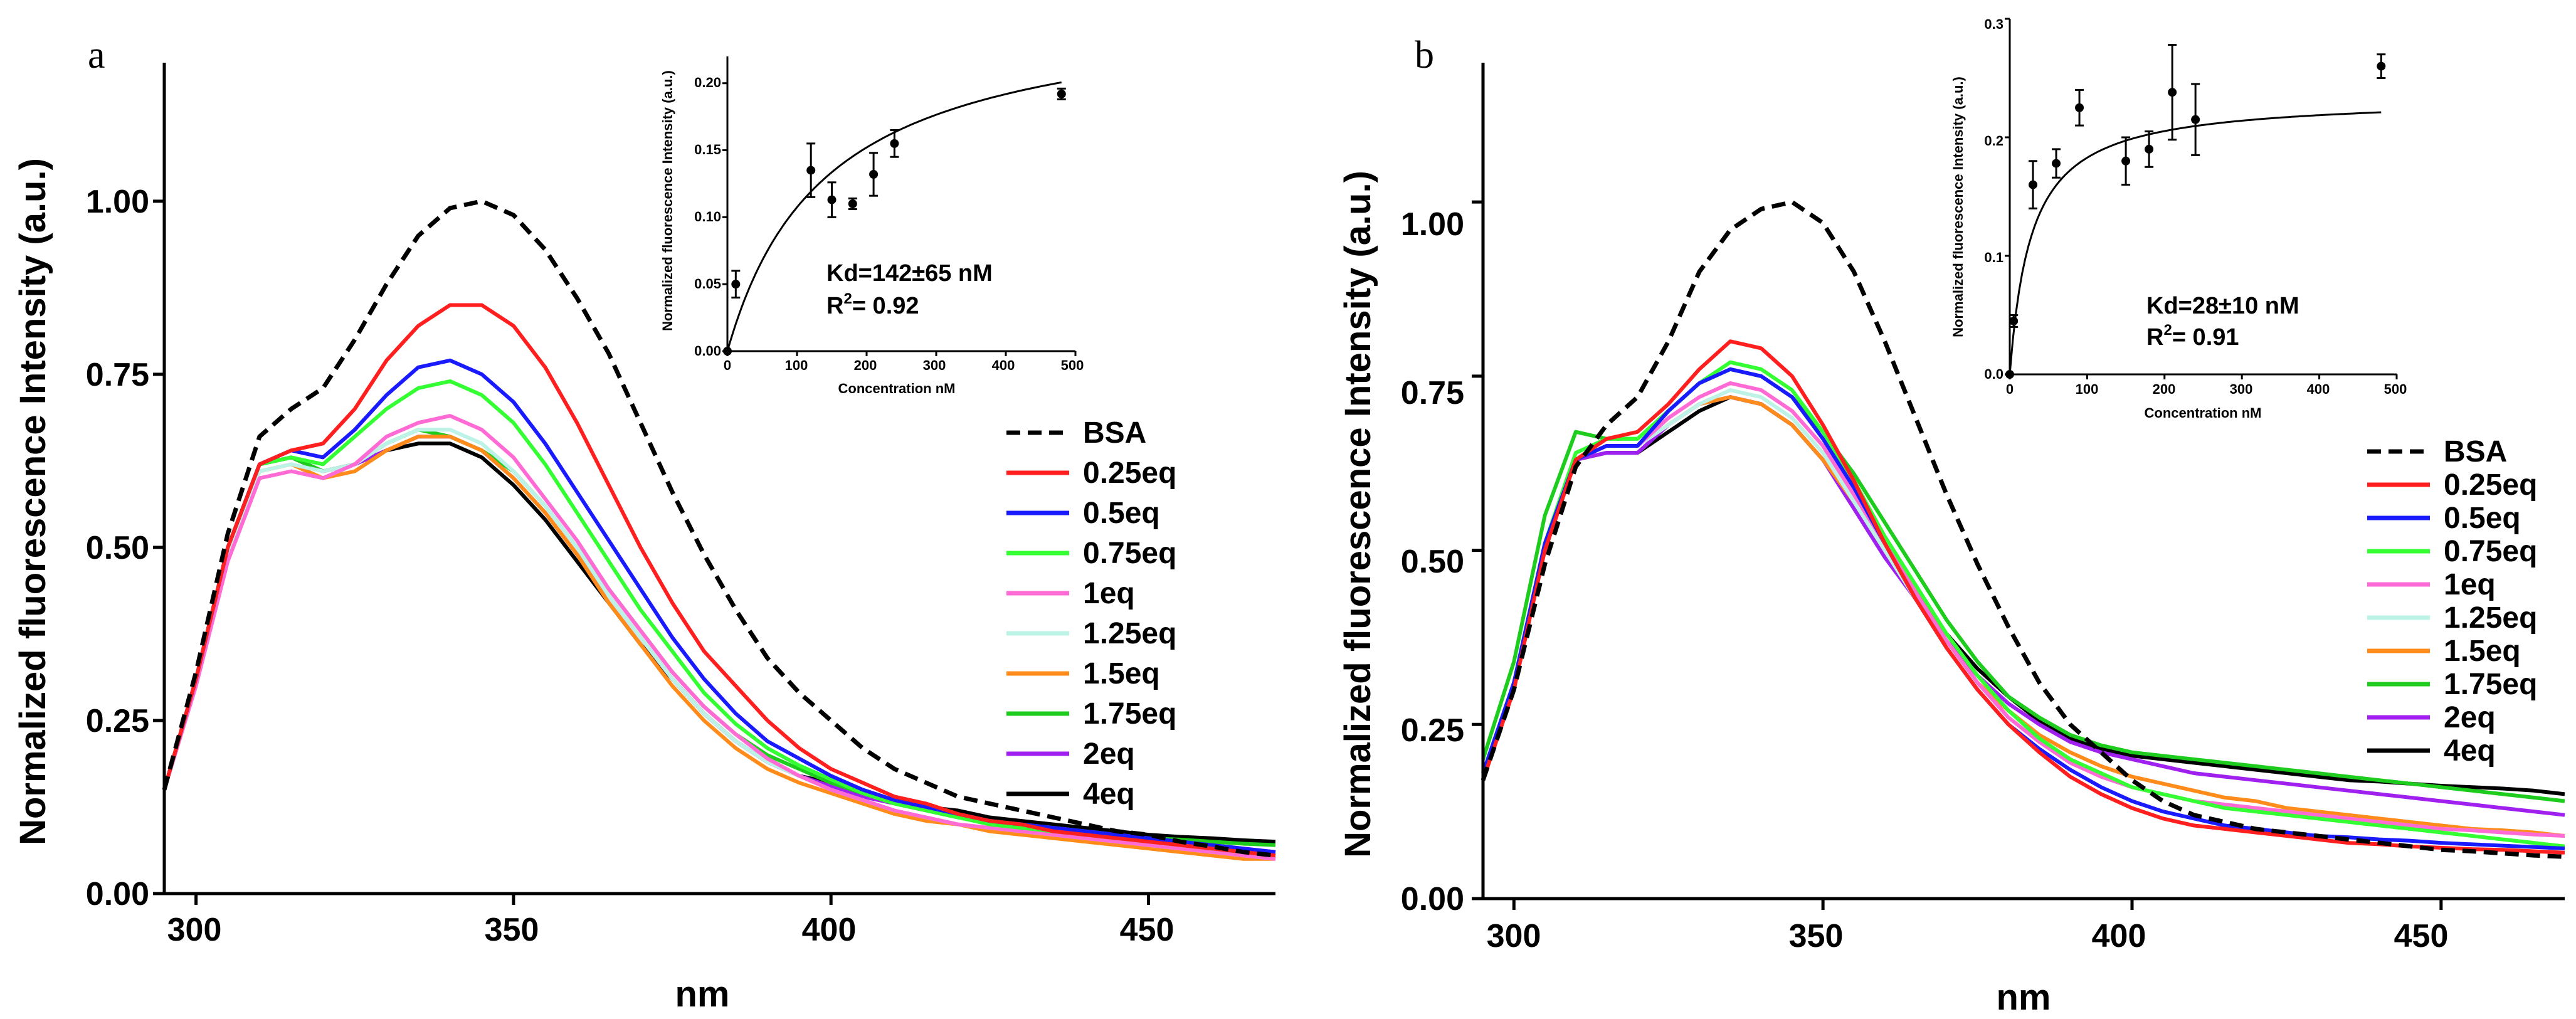 The width and height of the screenshot is (2576, 1019). I want to click on panel-b-inset-xtick-100: 100, so click(2087, 389).